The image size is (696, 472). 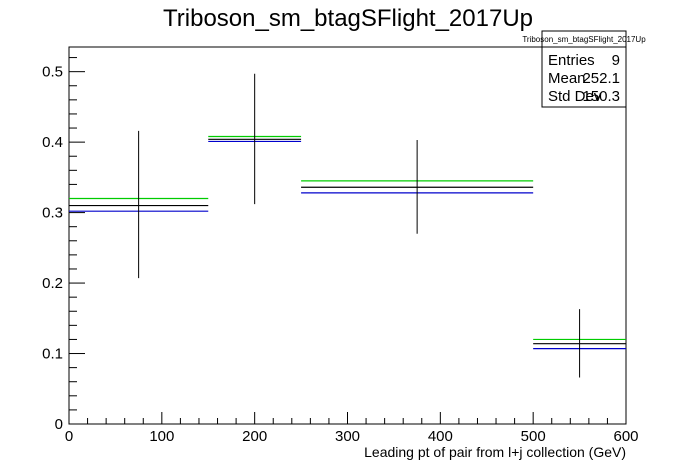 I want to click on y-tick-label: 0.1, so click(x=52, y=354).